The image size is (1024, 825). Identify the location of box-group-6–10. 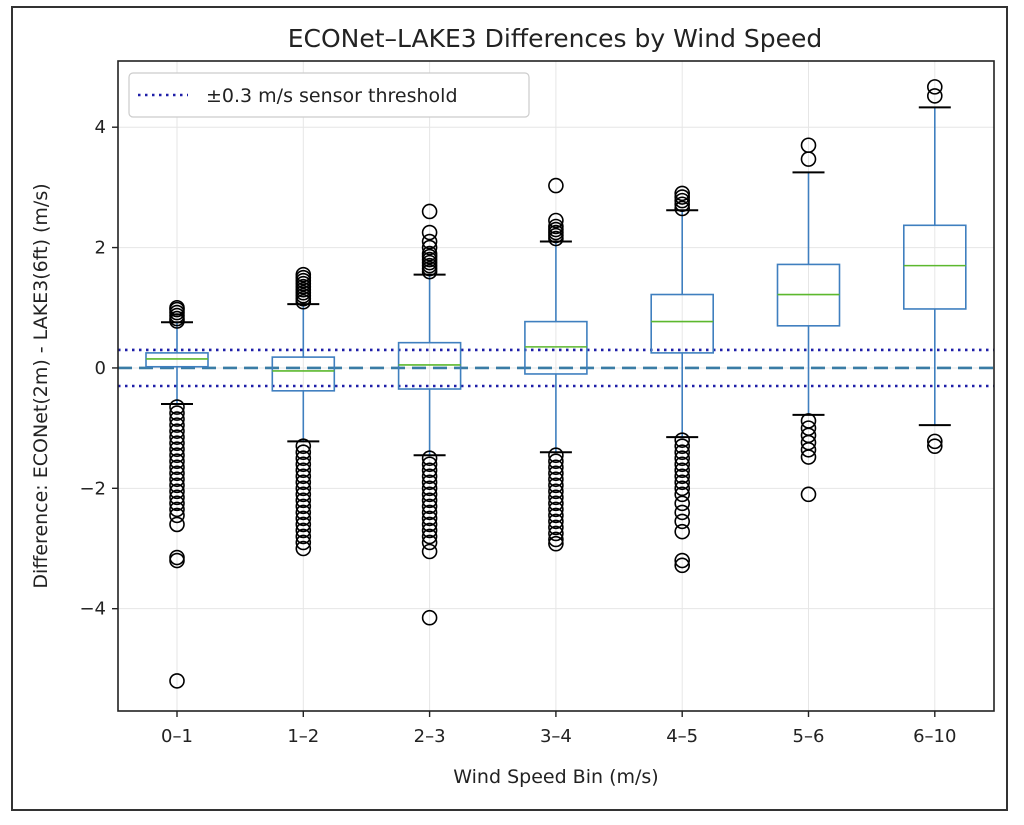
(934, 266).